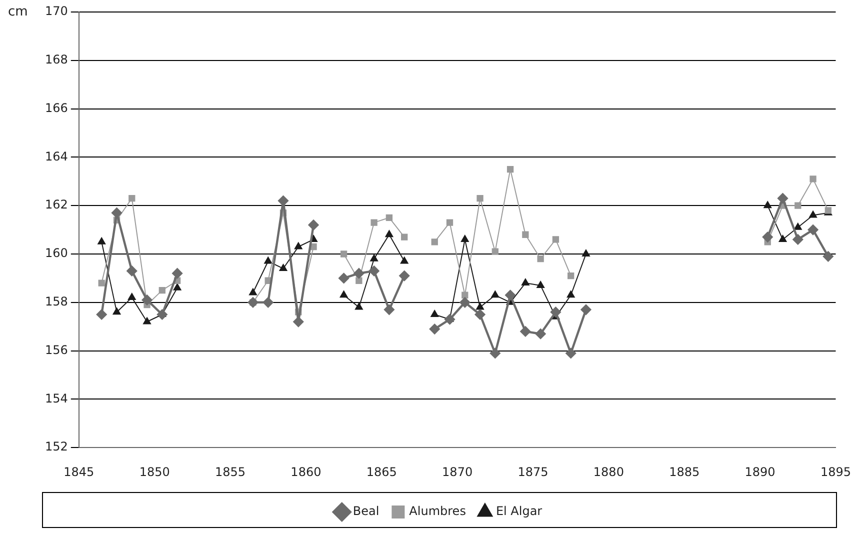  What do you see at coordinates (56, 398) in the screenshot?
I see `y-tick-label: 154` at bounding box center [56, 398].